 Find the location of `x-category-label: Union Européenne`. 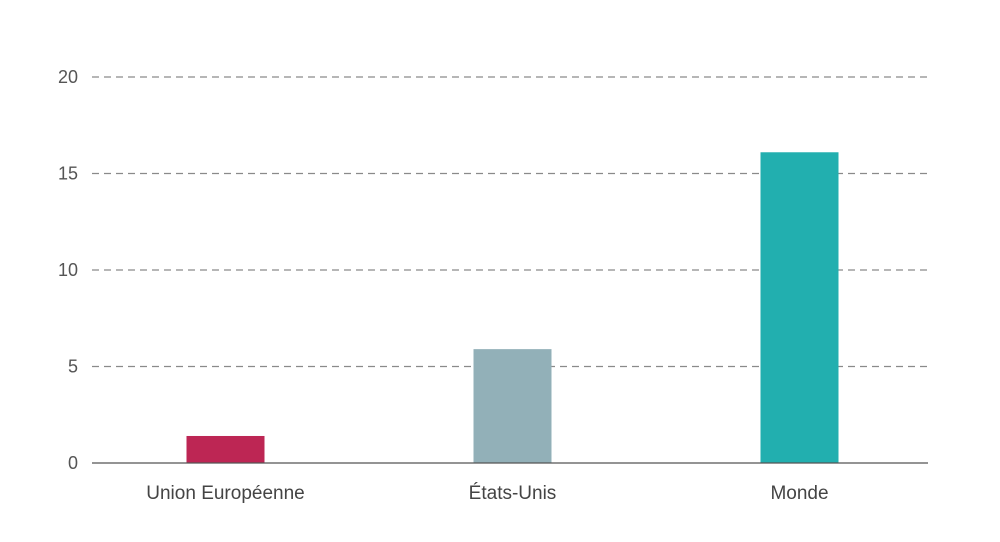

x-category-label: Union Européenne is located at coordinates (225, 493).